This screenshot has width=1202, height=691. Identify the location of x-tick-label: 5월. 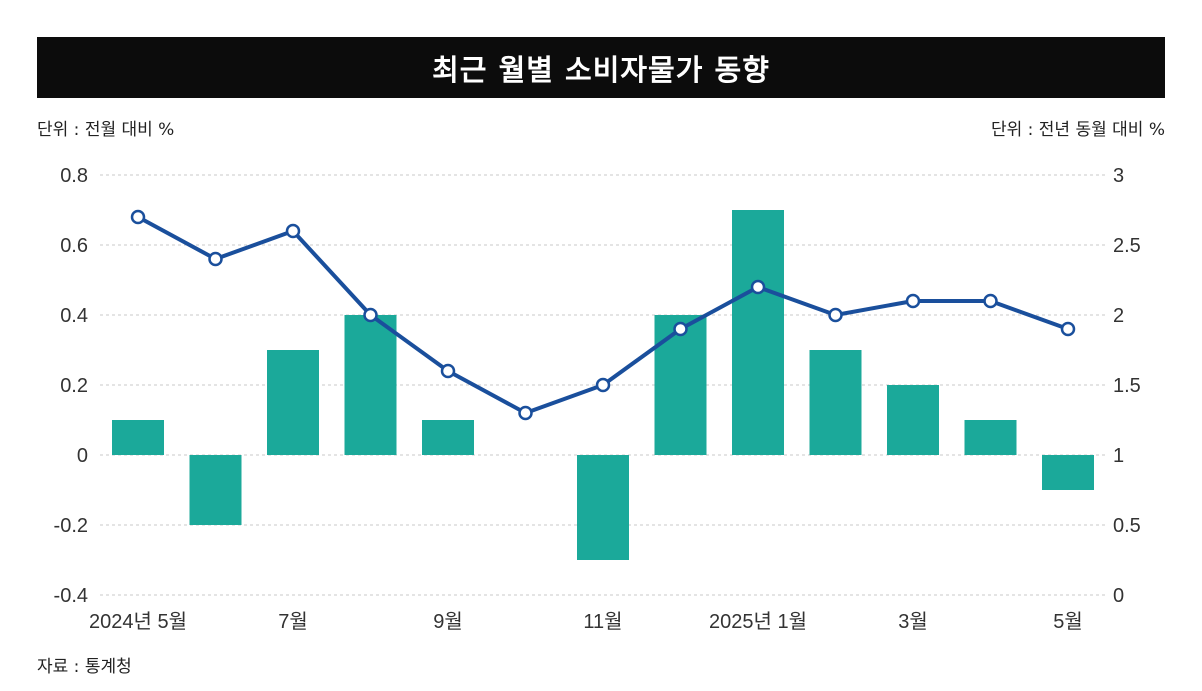
(1068, 621).